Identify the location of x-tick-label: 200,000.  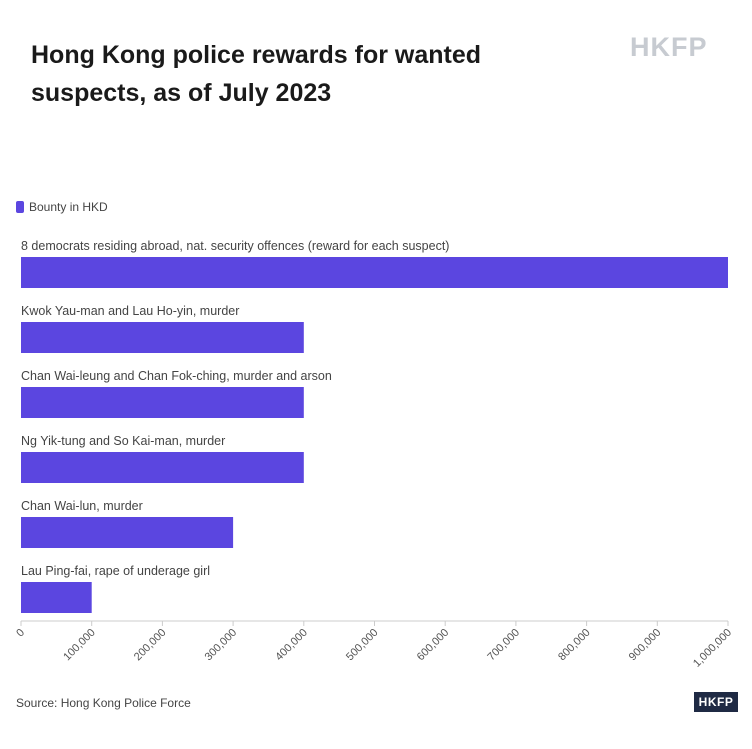
(150, 645).